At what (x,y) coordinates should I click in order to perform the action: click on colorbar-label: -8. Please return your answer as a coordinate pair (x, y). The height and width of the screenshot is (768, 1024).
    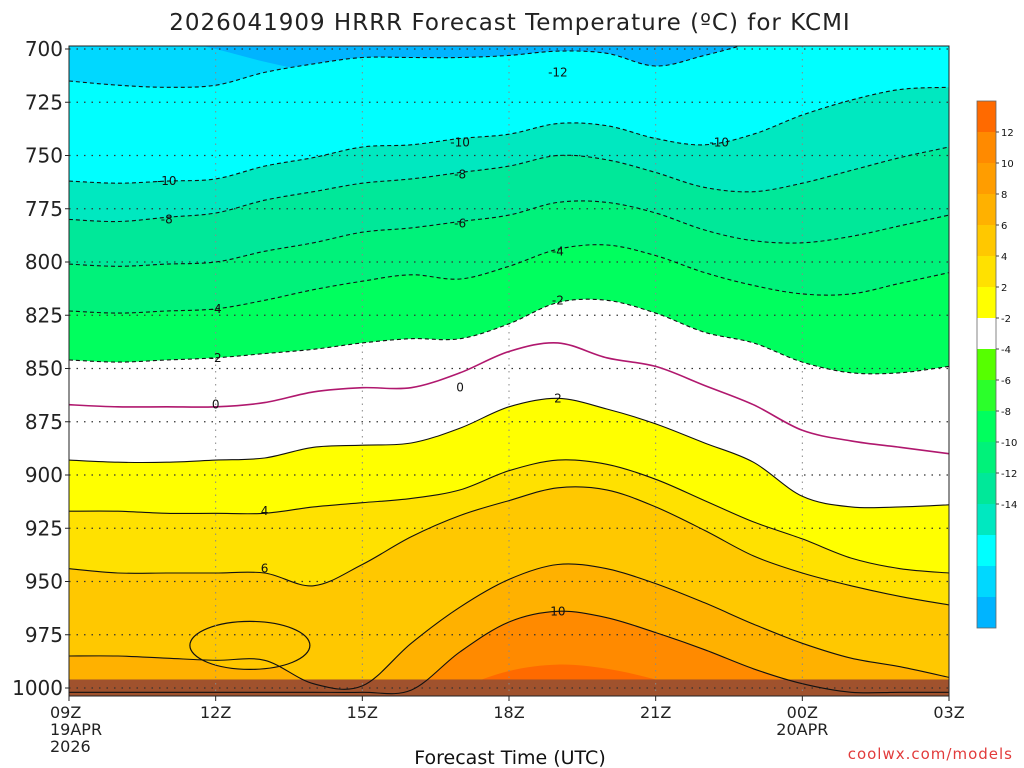
    Looking at the image, I should click on (1006, 412).